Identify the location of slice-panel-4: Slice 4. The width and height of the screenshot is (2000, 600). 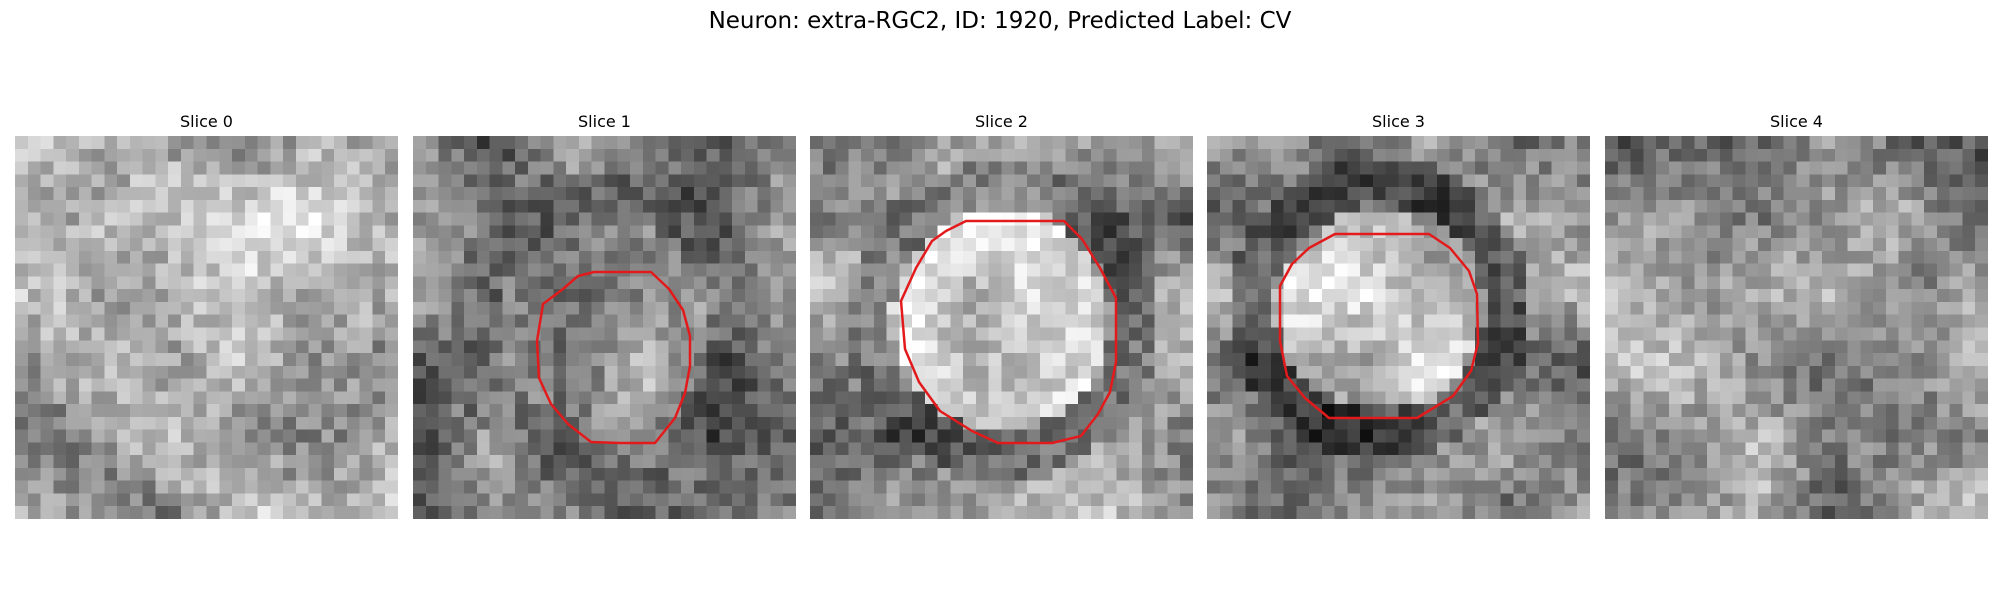
(1796, 314).